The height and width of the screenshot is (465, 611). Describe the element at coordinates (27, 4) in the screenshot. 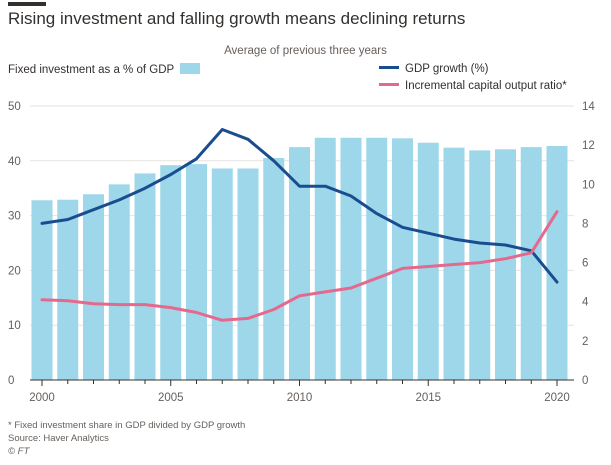

I see `ft-accent-bar` at that location.